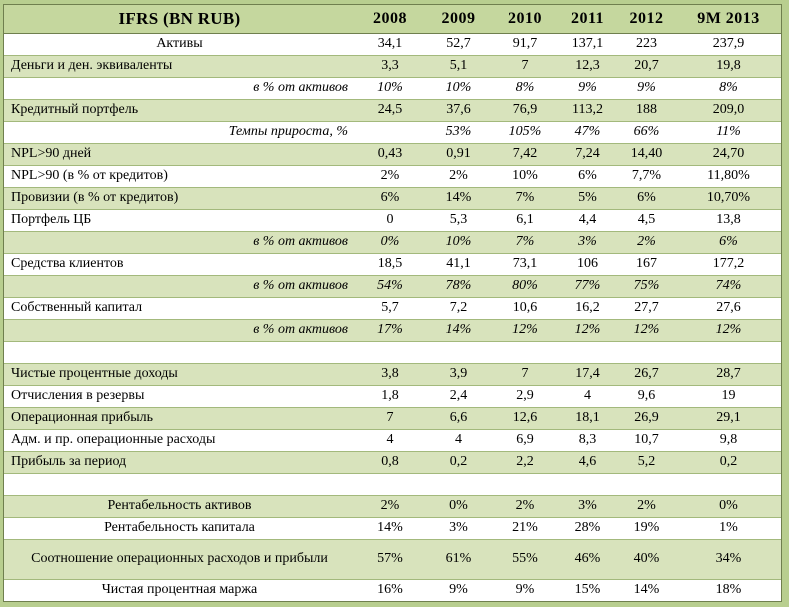  What do you see at coordinates (728, 66) in the screenshot?
I see `value-cell: 19,8` at bounding box center [728, 66].